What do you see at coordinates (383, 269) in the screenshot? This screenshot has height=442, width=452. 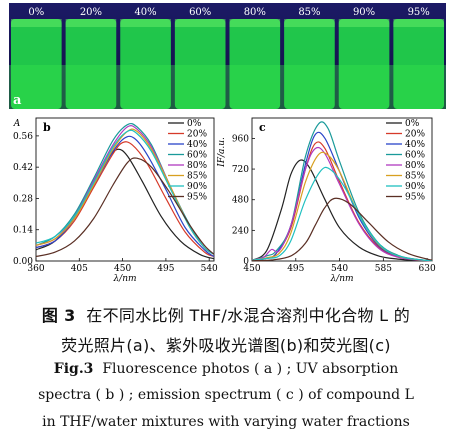 I see `x-tick-label: 585` at bounding box center [383, 269].